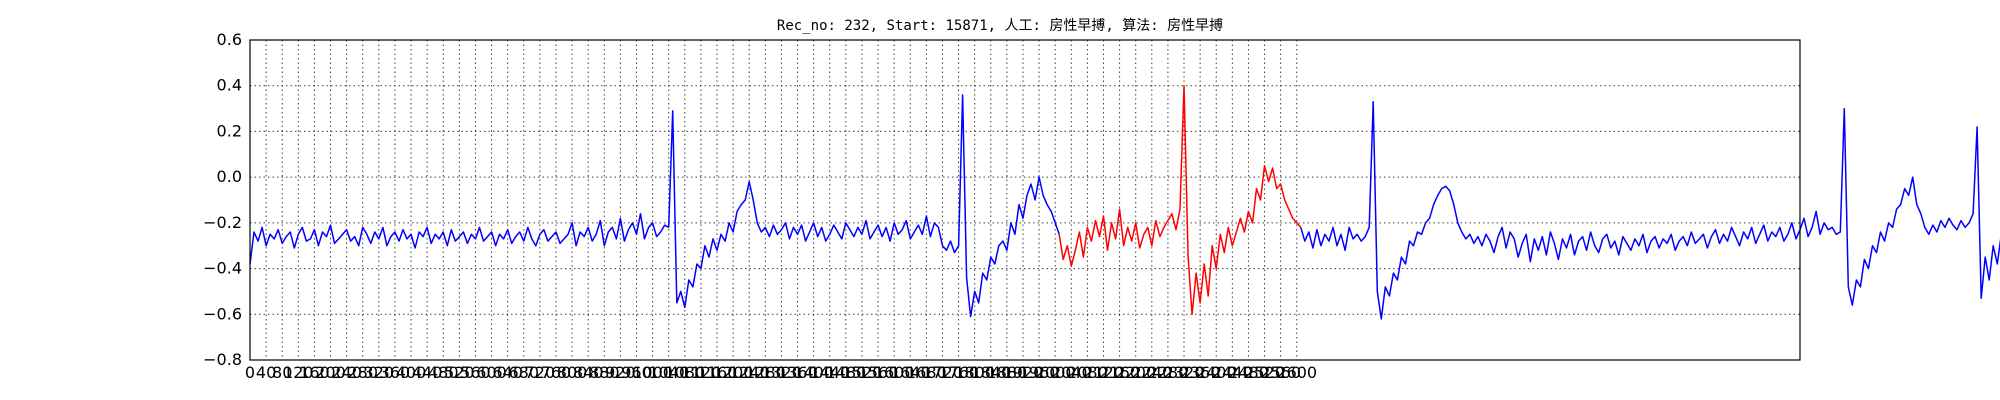 This screenshot has width=2000, height=400. Describe the element at coordinates (395, 372) in the screenshot. I see `x-tick-label: 360` at that location.